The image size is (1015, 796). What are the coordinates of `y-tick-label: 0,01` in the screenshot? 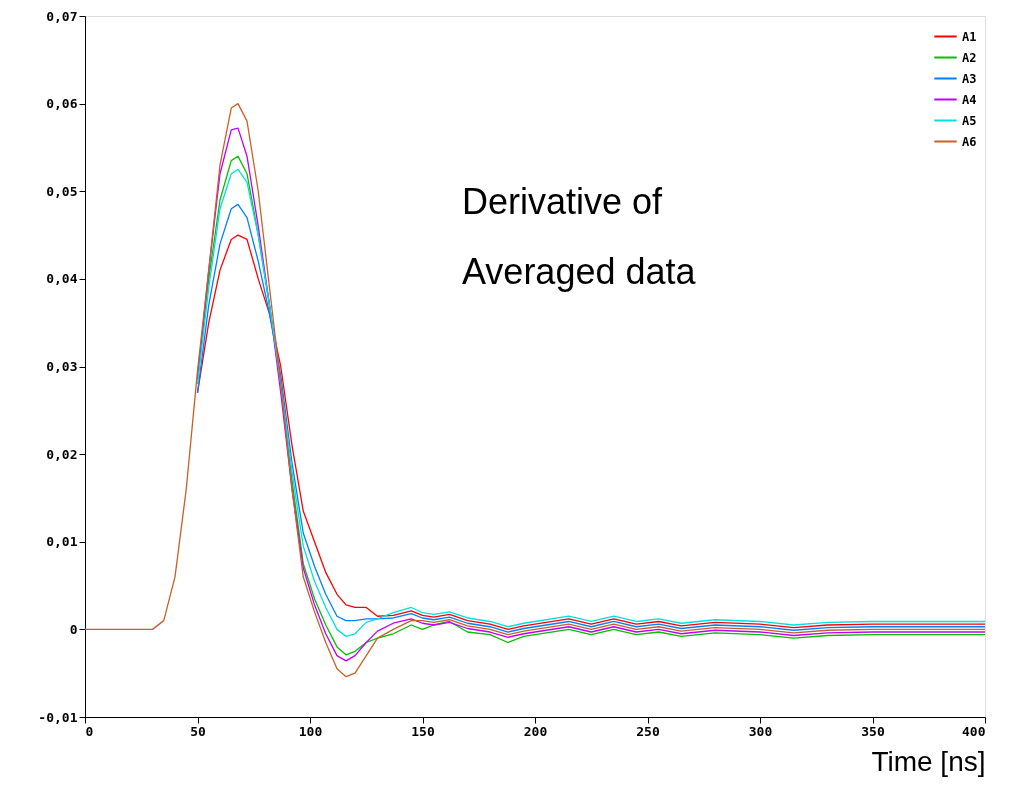 It's located at (62, 542).